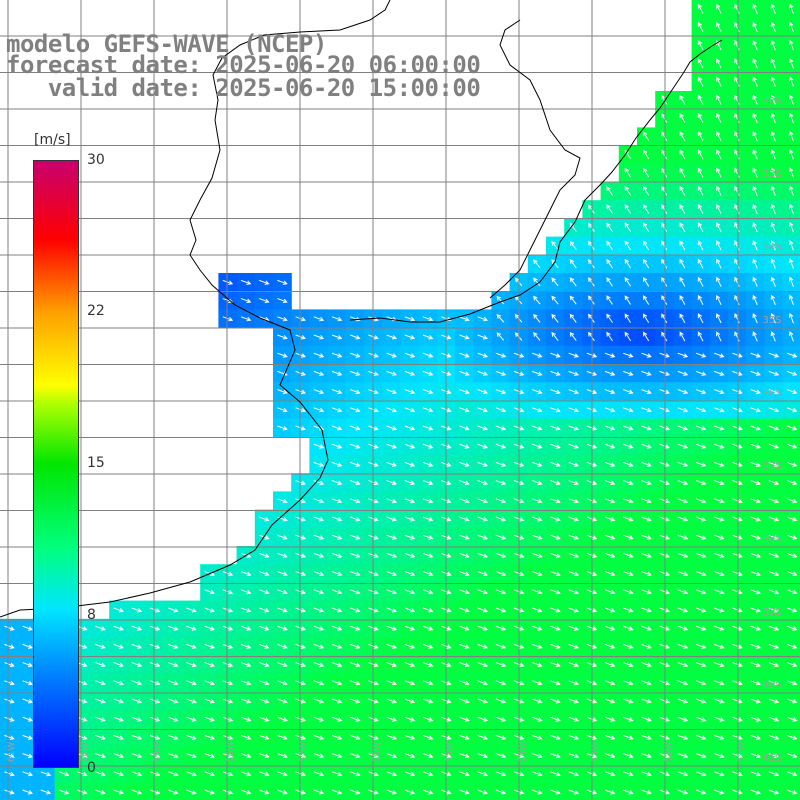 Image resolution: width=800 pixels, height=800 pixels. I want to click on longitude-label: 58W, so click(231, 752).